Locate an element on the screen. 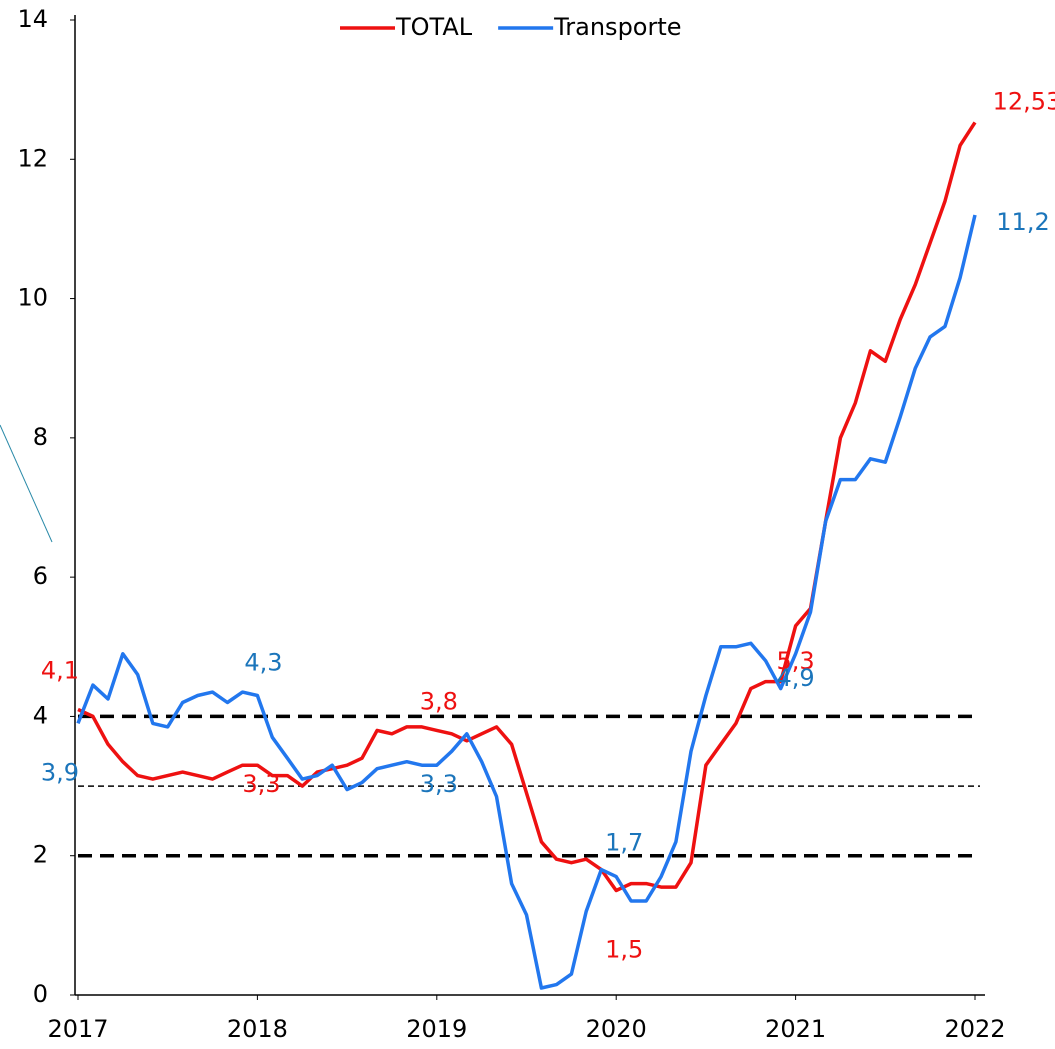 The height and width of the screenshot is (1049, 1055). data-label: 11,2 is located at coordinates (1022, 222).